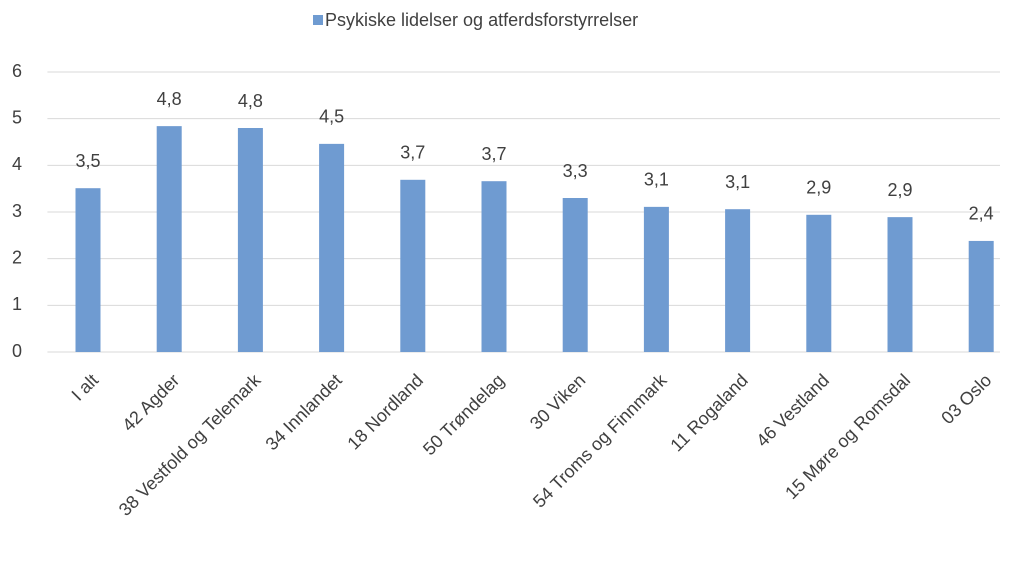  Describe the element at coordinates (966, 399) in the screenshot. I see `x-tick-label: 03 Oslo` at that location.